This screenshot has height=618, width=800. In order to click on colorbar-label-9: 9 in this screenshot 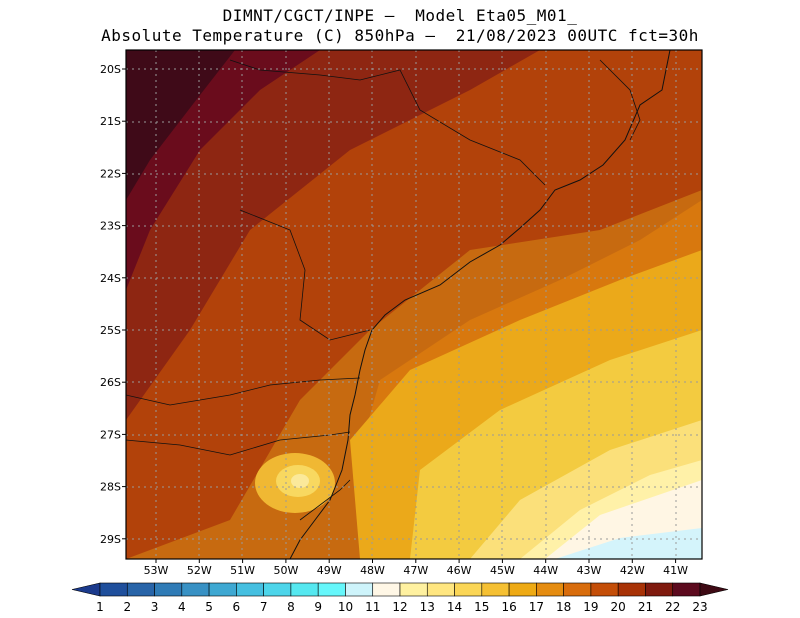, I will do `click(318, 607)`.